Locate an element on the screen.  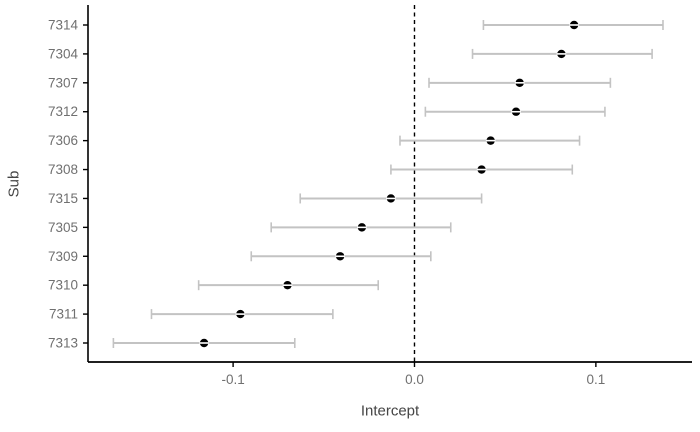
y-tick-label: 7313 is located at coordinates (63, 343).